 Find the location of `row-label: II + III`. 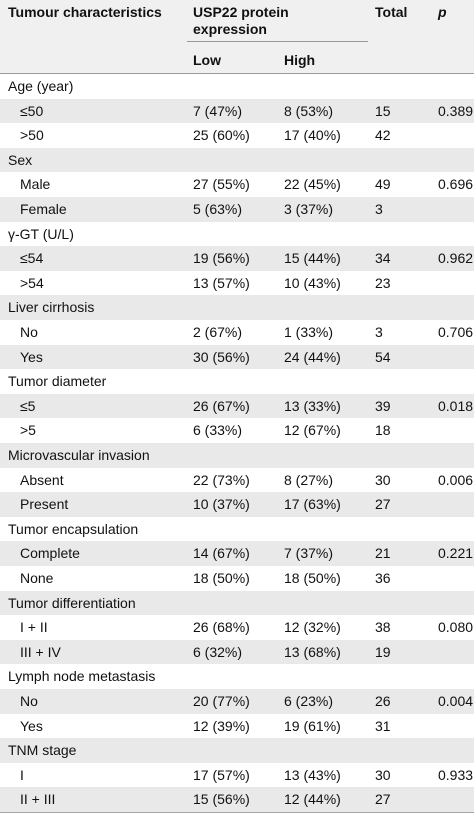

row-label: II + III is located at coordinates (38, 799).